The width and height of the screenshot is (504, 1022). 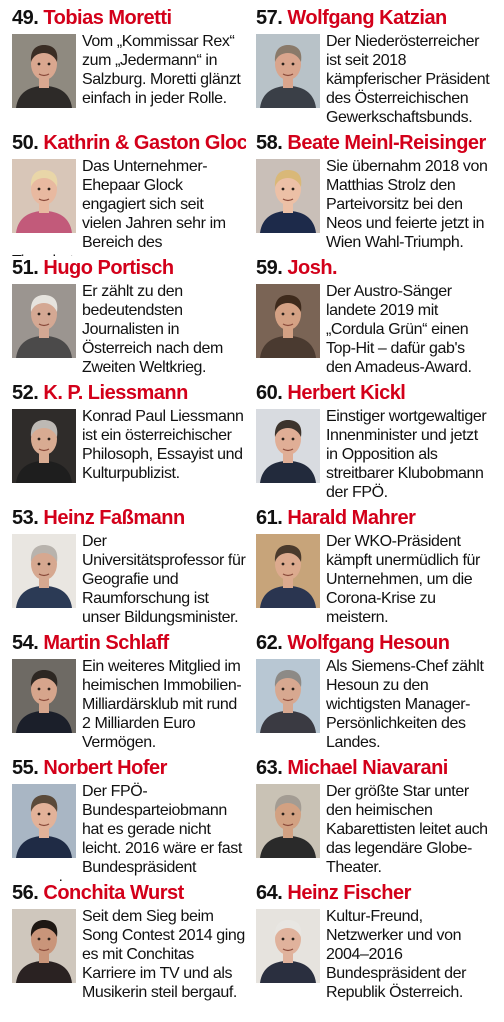 What do you see at coordinates (25, 893) in the screenshot?
I see `rank-number: 56.` at bounding box center [25, 893].